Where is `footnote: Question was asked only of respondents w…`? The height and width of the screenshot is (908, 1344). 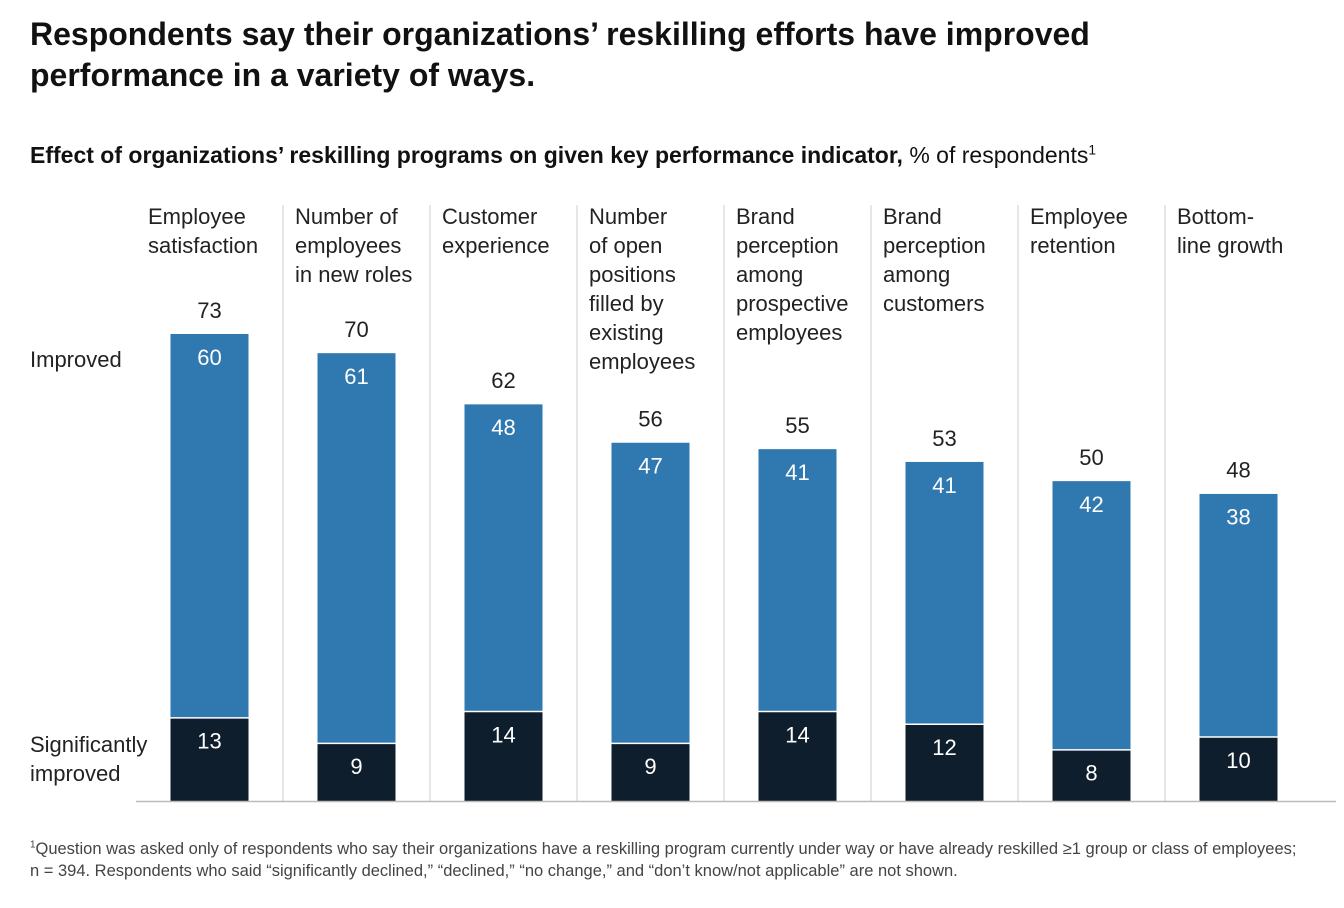
footnote: Question was asked only of respondents w… is located at coordinates (663, 860).